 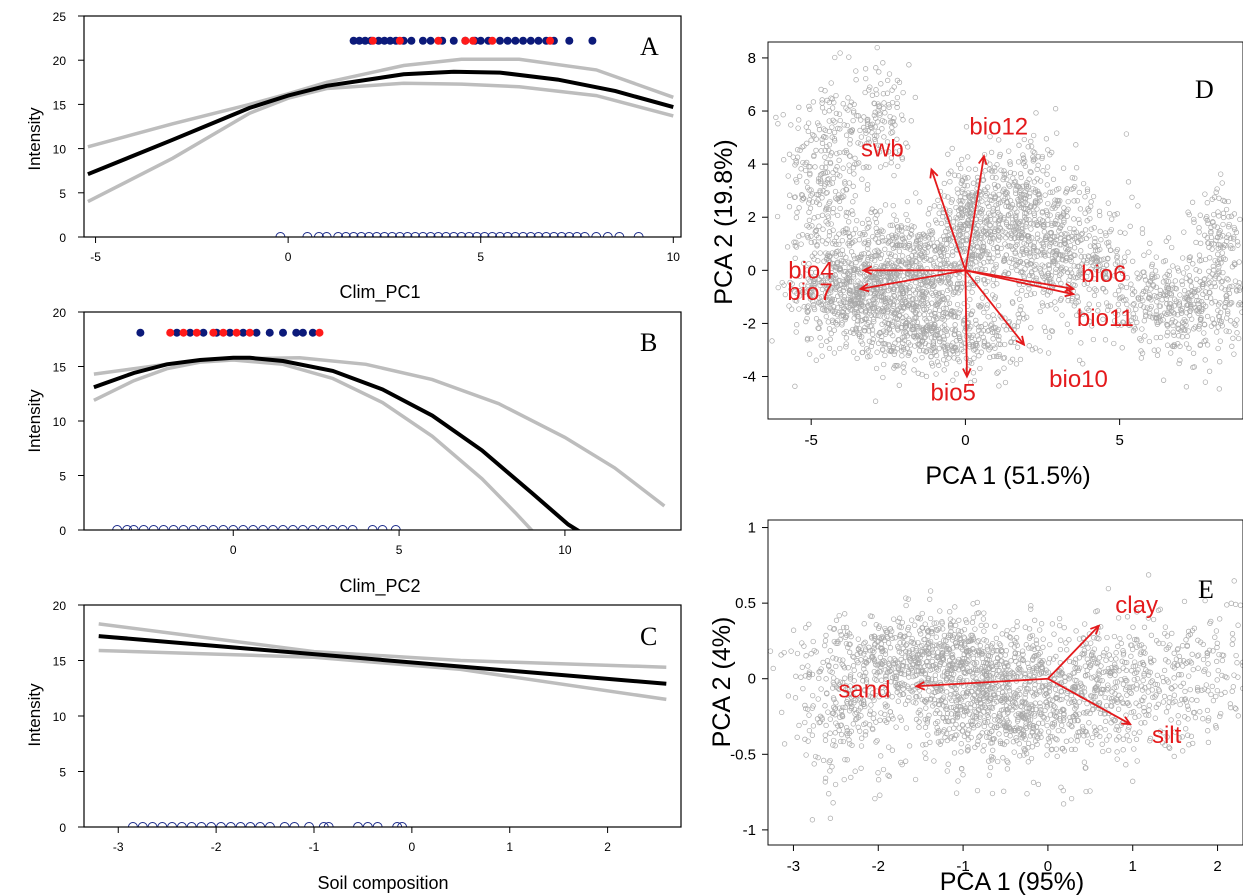 What do you see at coordinates (994, 307) in the screenshot?
I see `loading-arrow-bio10` at bounding box center [994, 307].